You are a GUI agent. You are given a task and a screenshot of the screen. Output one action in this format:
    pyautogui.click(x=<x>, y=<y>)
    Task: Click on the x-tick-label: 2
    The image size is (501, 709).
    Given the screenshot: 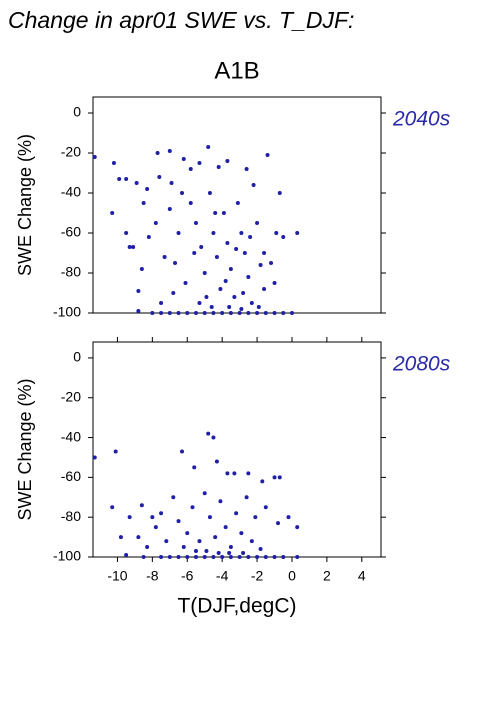 What is the action you would take?
    pyautogui.click(x=327, y=576)
    